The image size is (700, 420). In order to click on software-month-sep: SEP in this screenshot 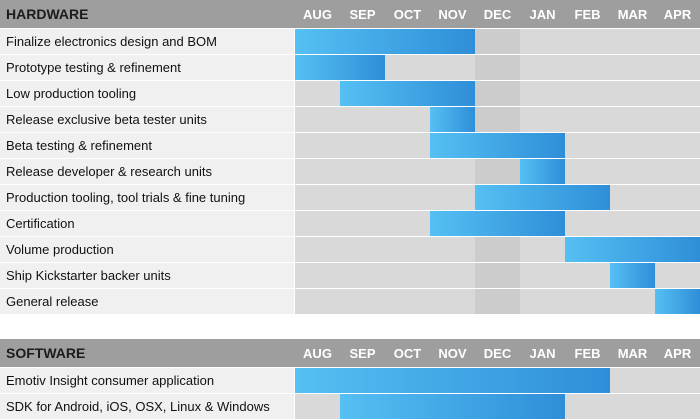, I will do `click(362, 353)`.